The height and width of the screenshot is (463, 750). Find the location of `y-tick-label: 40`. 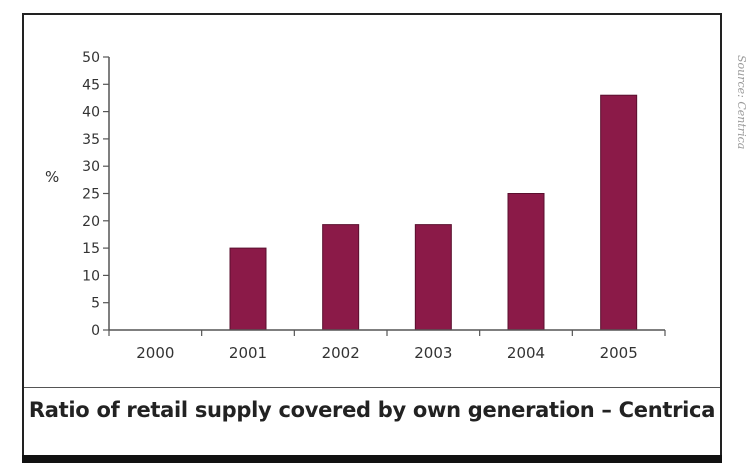

y-tick-label: 40 is located at coordinates (91, 113).